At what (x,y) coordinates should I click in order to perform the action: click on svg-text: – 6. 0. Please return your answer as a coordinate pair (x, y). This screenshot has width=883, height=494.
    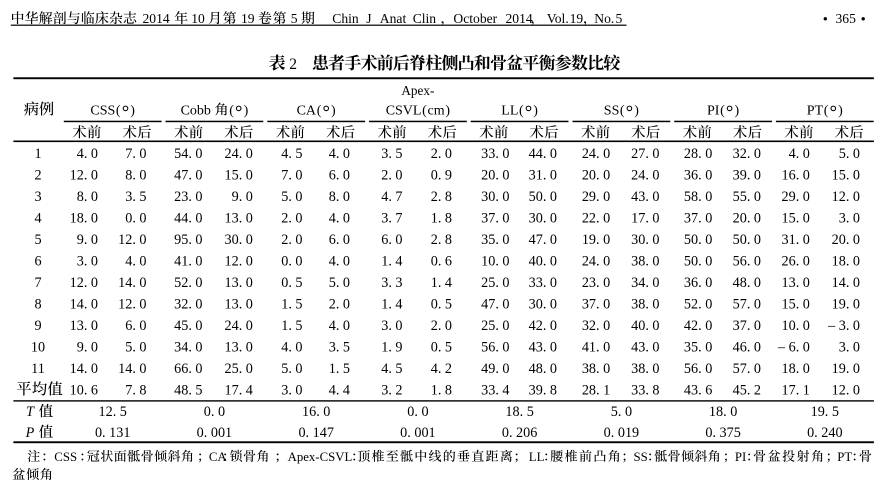
    Looking at the image, I should click on (793, 347).